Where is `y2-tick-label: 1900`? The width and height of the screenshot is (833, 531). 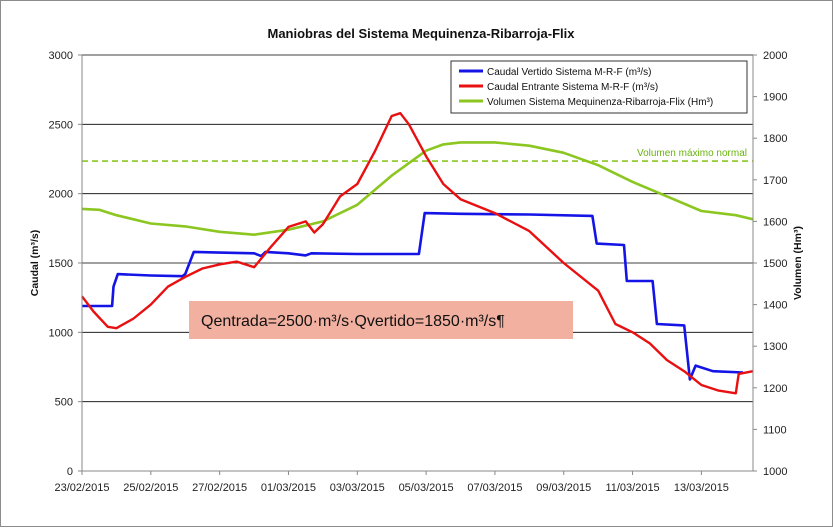
y2-tick-label: 1900 is located at coordinates (775, 98).